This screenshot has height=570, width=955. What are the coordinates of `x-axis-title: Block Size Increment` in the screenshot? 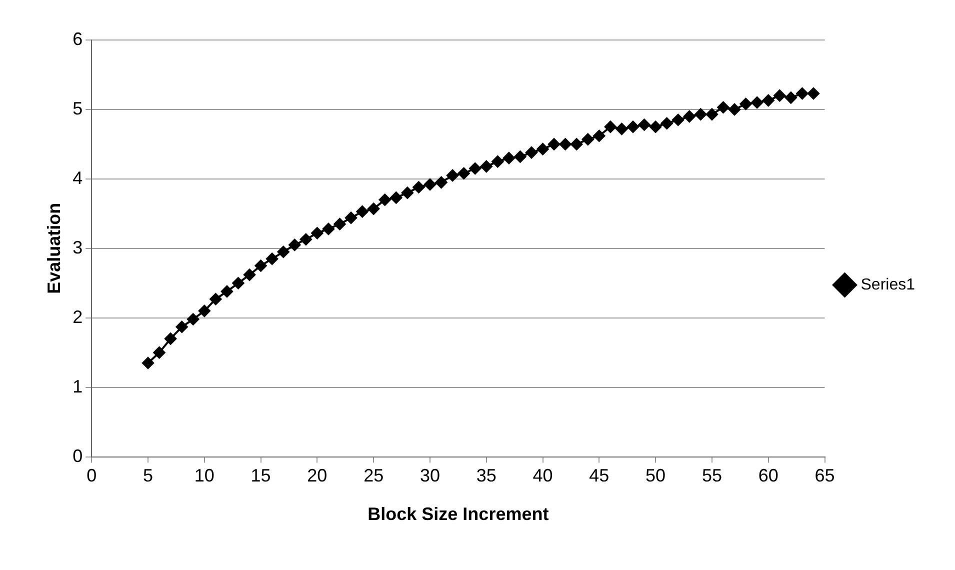 It's located at (458, 514).